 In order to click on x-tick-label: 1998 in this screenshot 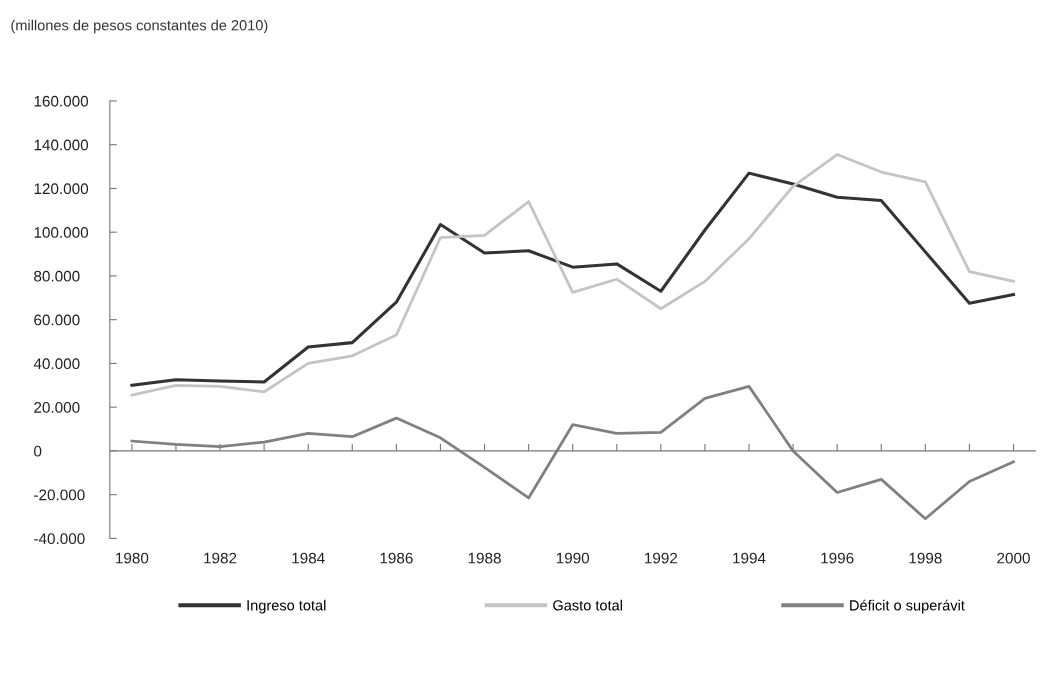, I will do `click(925, 558)`.